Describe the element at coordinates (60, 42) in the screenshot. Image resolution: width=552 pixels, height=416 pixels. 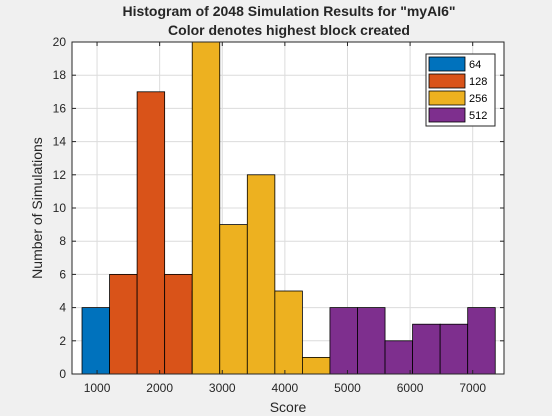
I see `y-tick-label: 20` at that location.